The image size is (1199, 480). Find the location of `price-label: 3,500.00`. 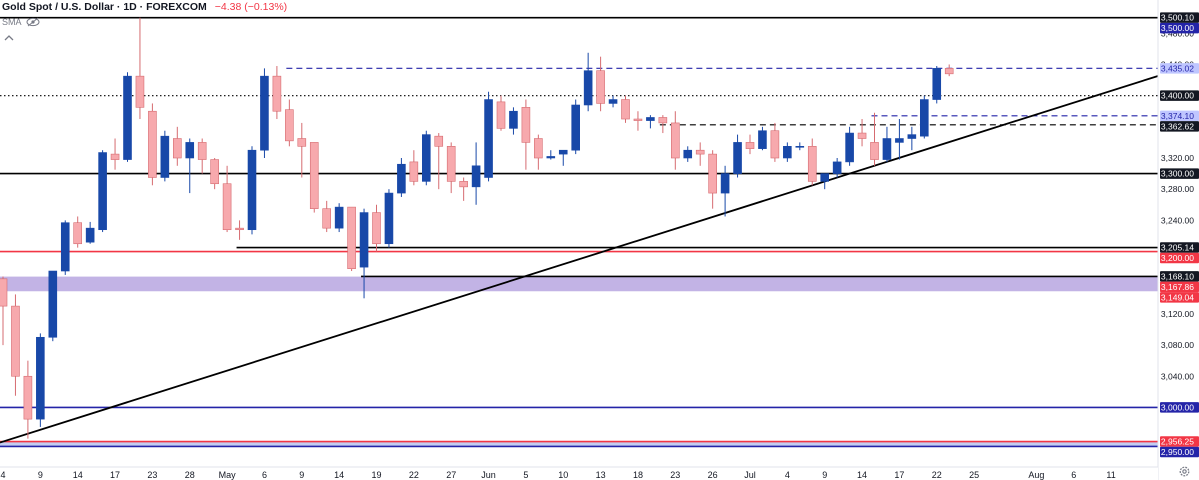

price-label: 3,500.00 is located at coordinates (1179, 28).